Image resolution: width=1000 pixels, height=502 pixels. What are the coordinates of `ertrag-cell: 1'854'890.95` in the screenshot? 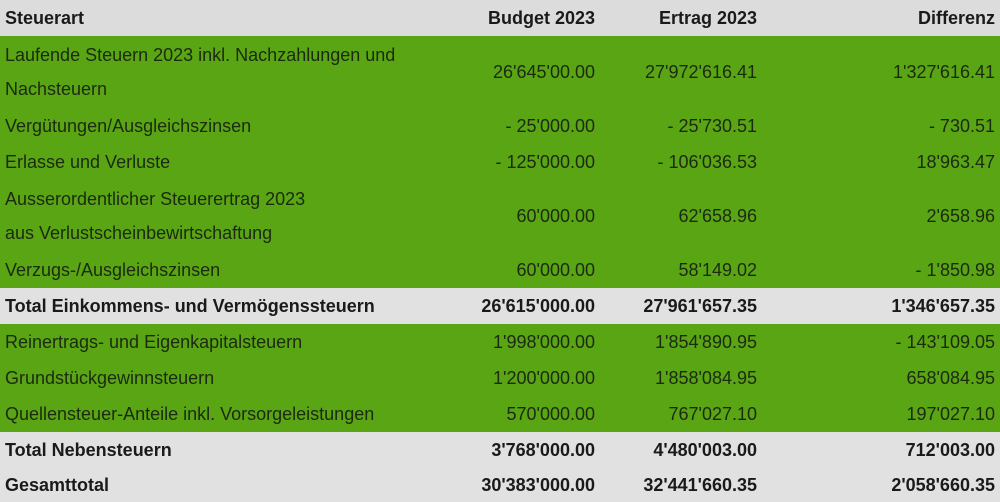 It's located at (706, 341).